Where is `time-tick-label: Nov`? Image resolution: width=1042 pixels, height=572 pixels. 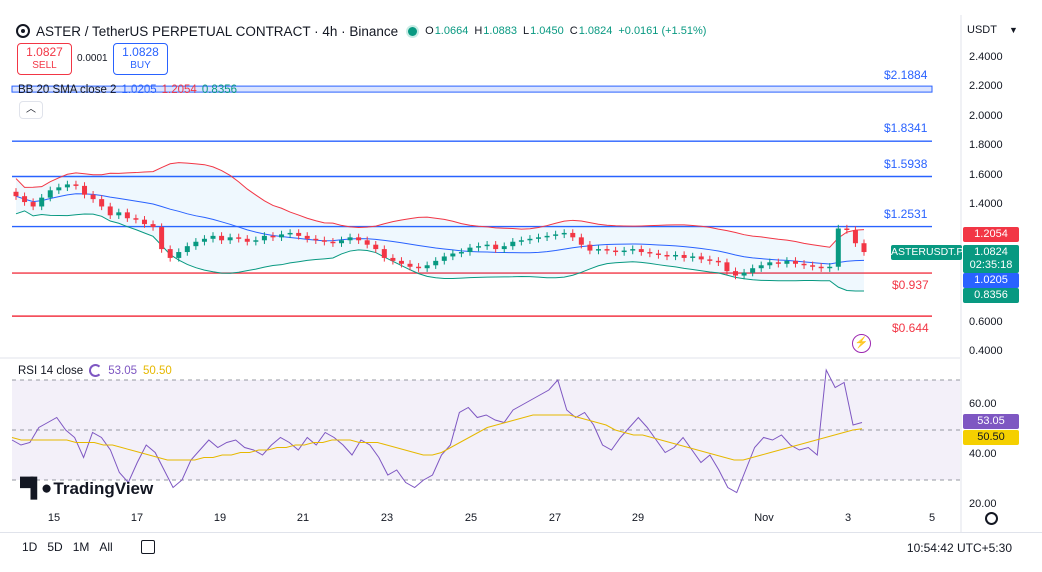 time-tick-label: Nov is located at coordinates (764, 518).